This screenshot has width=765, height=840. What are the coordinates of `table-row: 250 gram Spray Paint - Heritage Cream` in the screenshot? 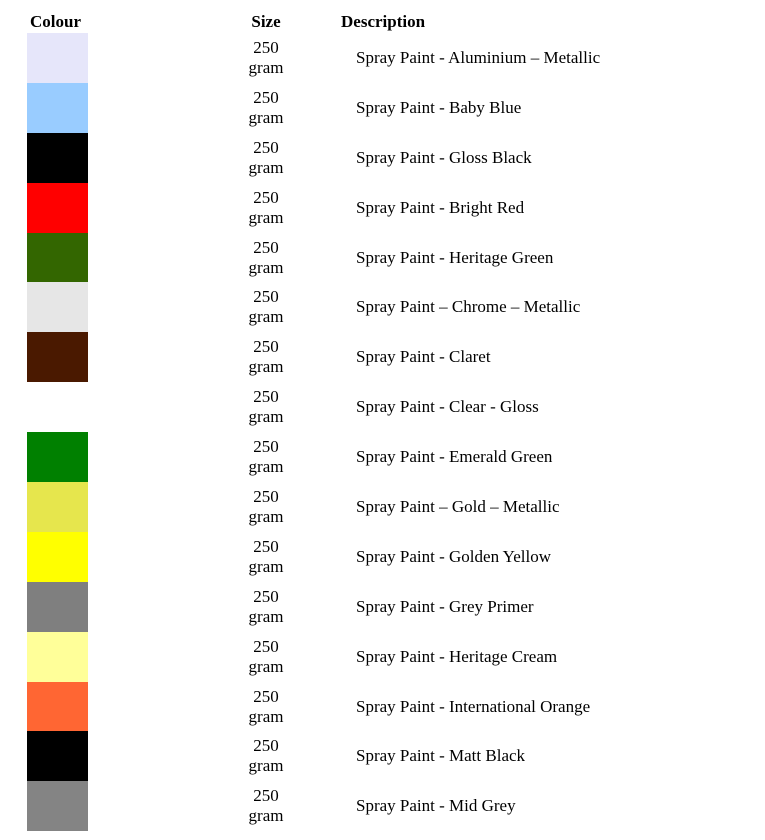 It's located at (396, 656).